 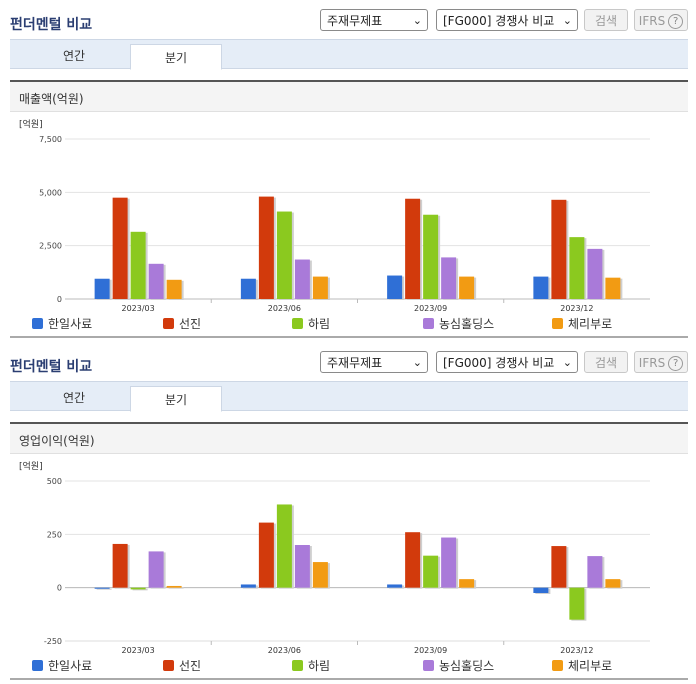 What do you see at coordinates (349, 54) in the screenshot?
I see `period-tabs: 연간 분기` at bounding box center [349, 54].